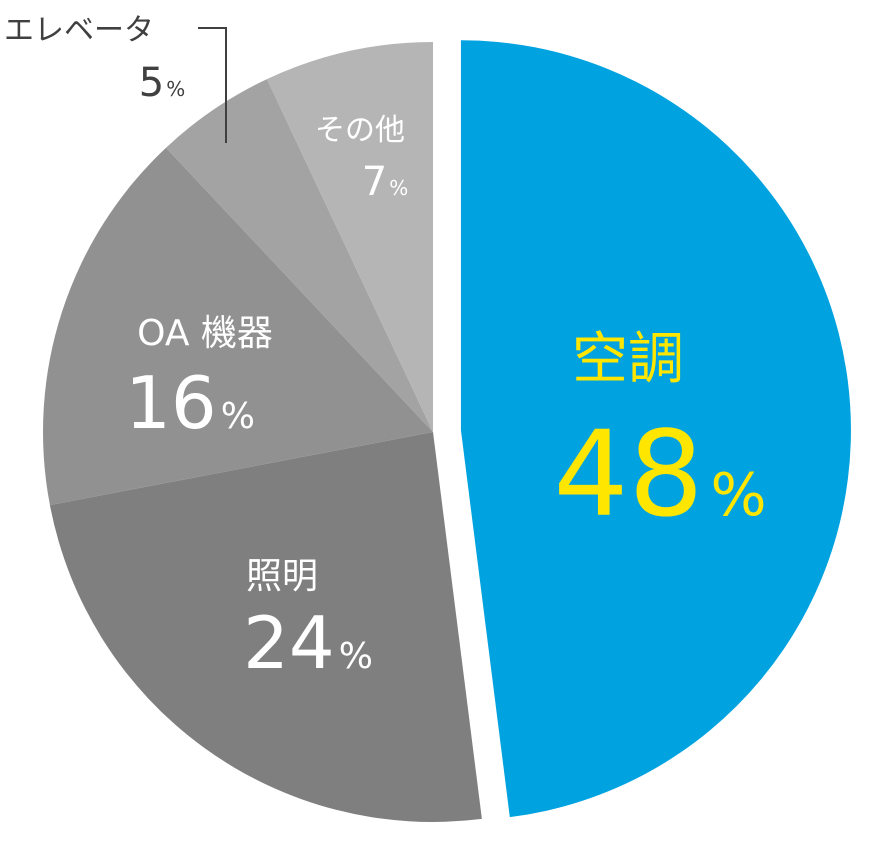 This screenshot has width=889, height=859. I want to click on slice-value-label: 48%, so click(659, 474).